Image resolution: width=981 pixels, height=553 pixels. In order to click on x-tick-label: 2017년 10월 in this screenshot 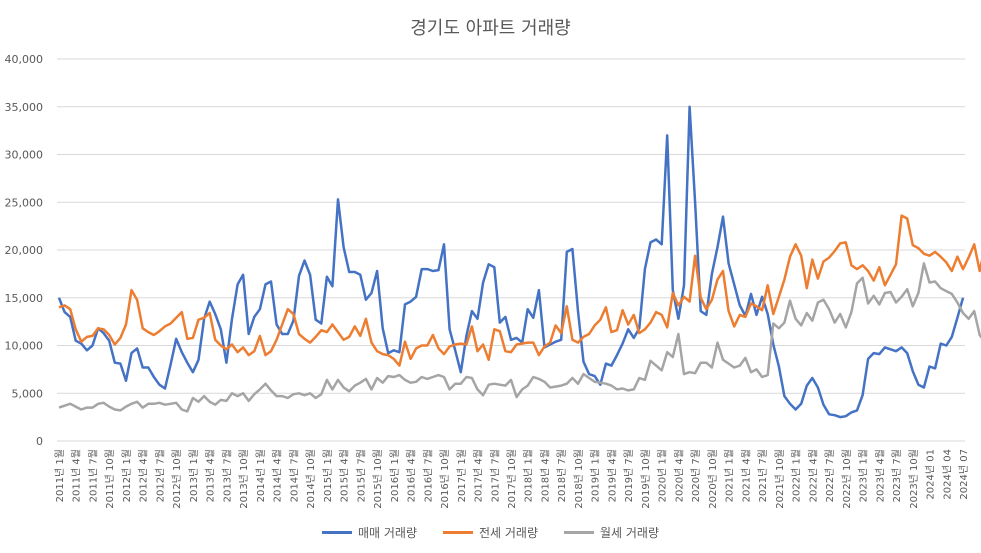, I will do `click(512, 479)`.